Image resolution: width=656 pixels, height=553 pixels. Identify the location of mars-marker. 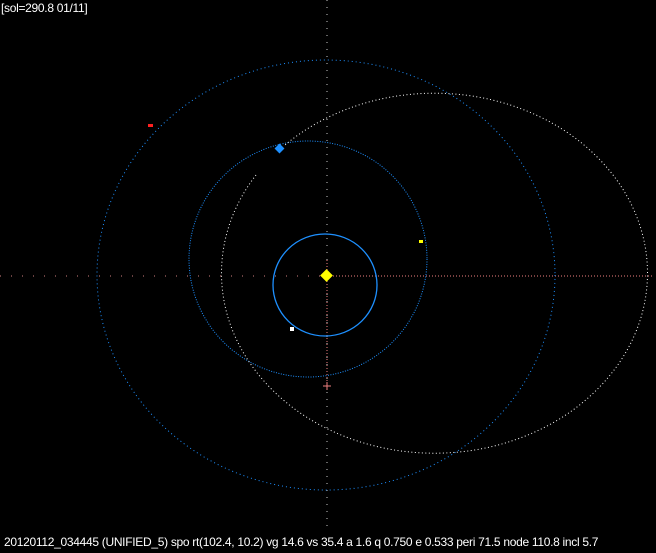
(150, 125).